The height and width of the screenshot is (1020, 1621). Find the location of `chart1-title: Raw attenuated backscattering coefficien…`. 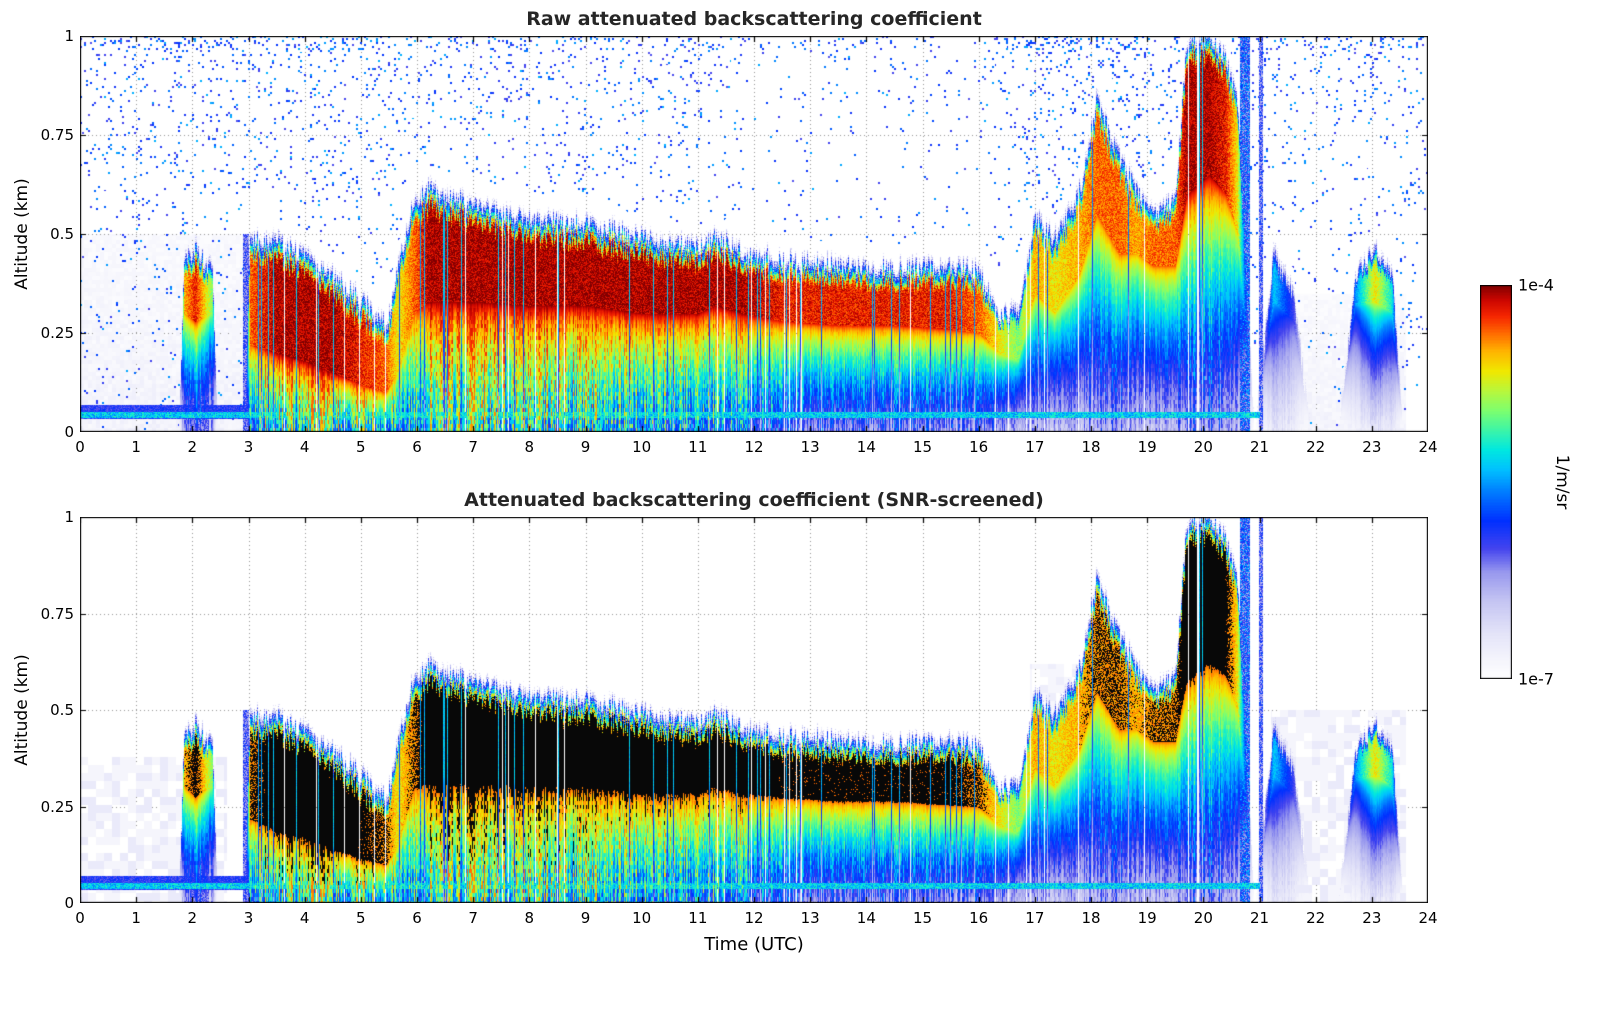

chart1-title: Raw attenuated backscattering coefficien… is located at coordinates (754, 19).